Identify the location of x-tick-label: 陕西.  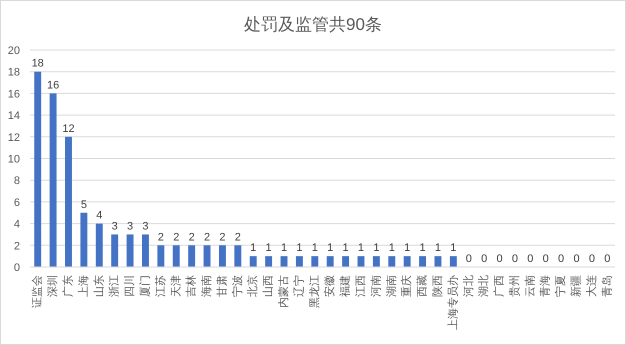
(438, 286).